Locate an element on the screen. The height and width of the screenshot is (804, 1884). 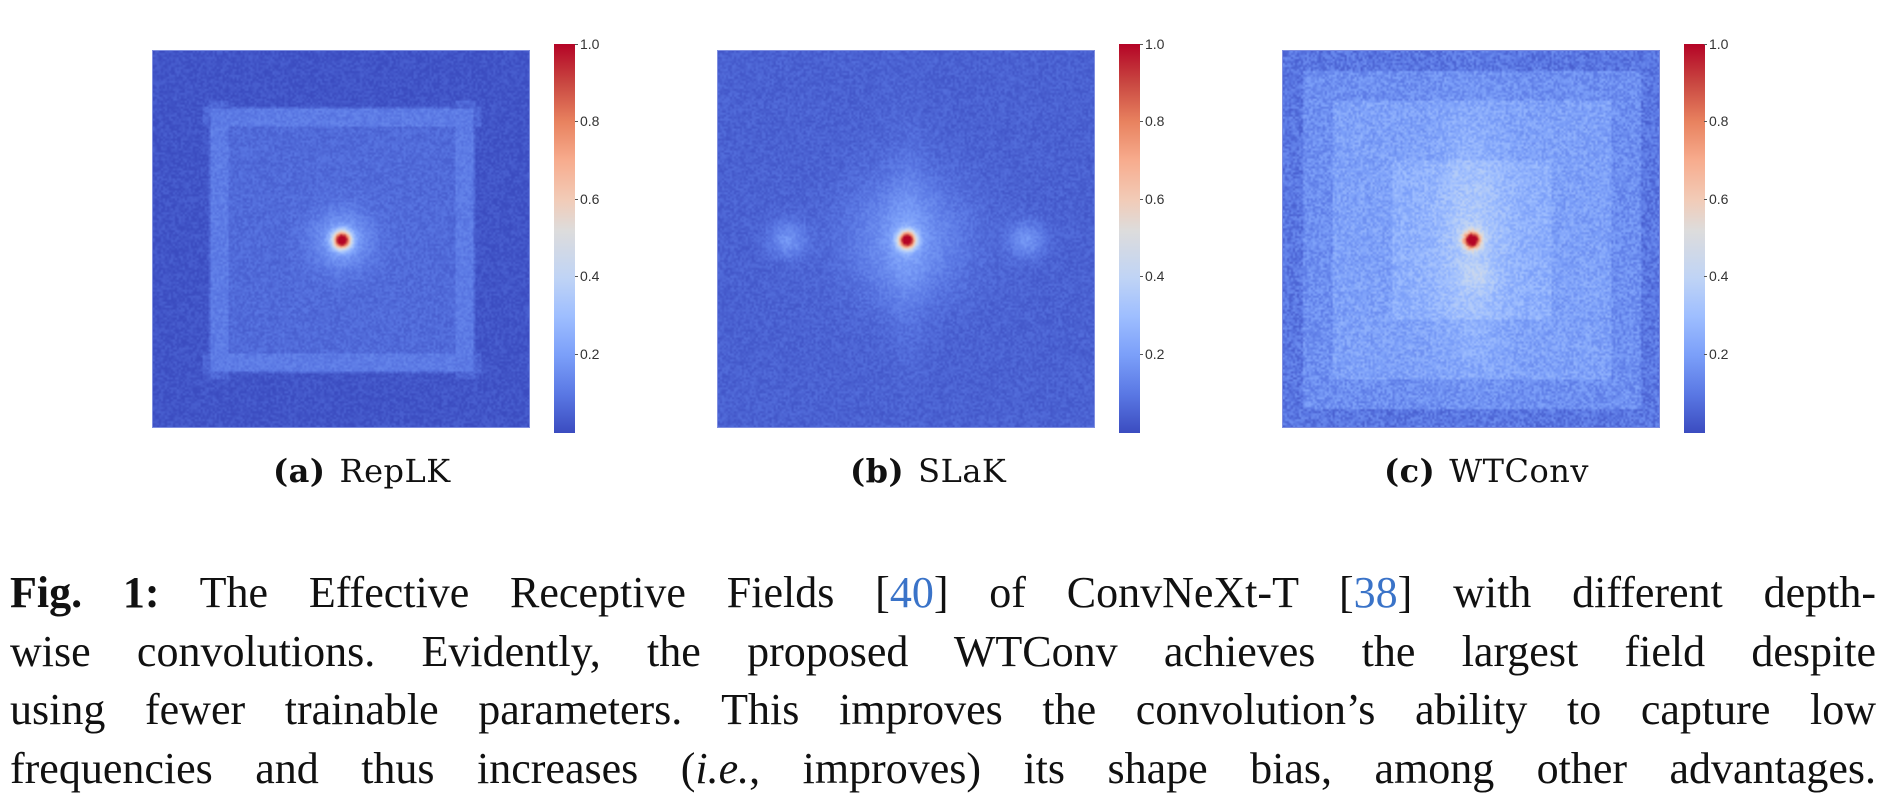
subcaption-b: (b) SLaK is located at coordinates (928, 471).